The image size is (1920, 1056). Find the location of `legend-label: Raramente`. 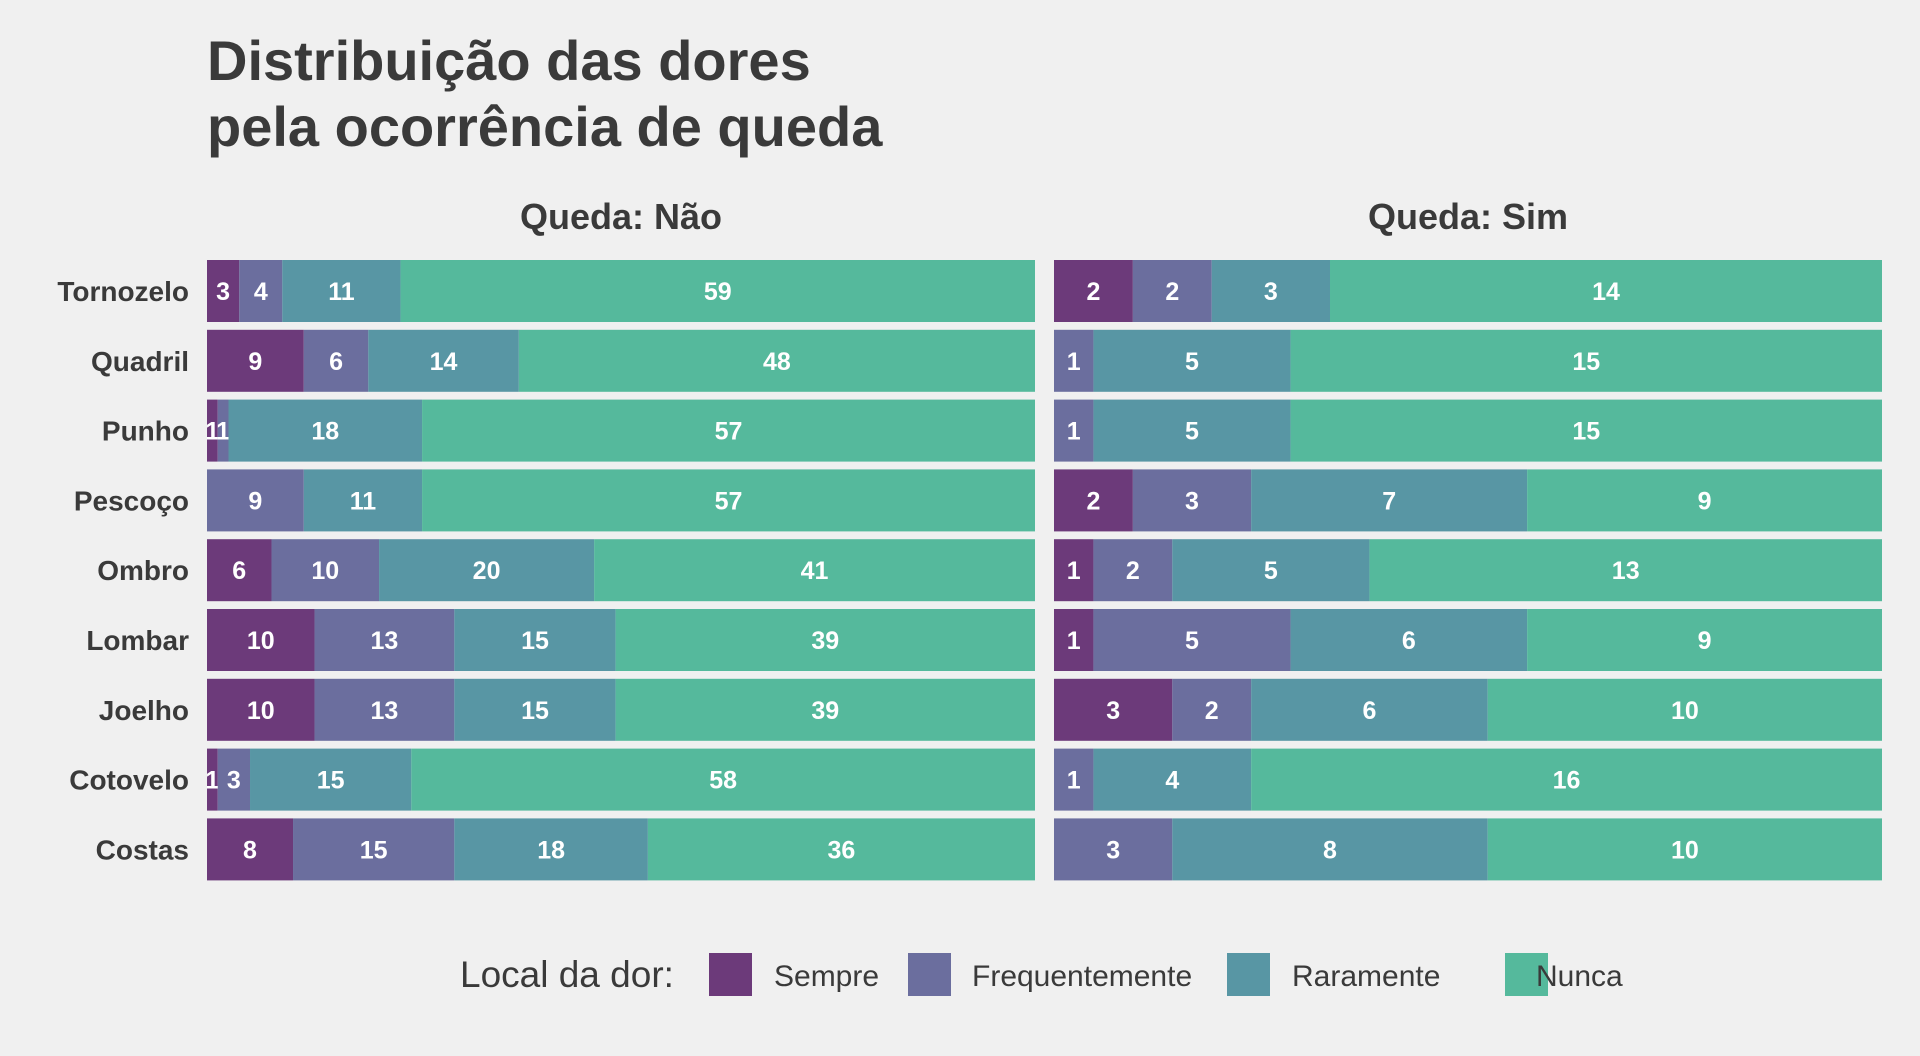

legend-label: Raramente is located at coordinates (1366, 976).